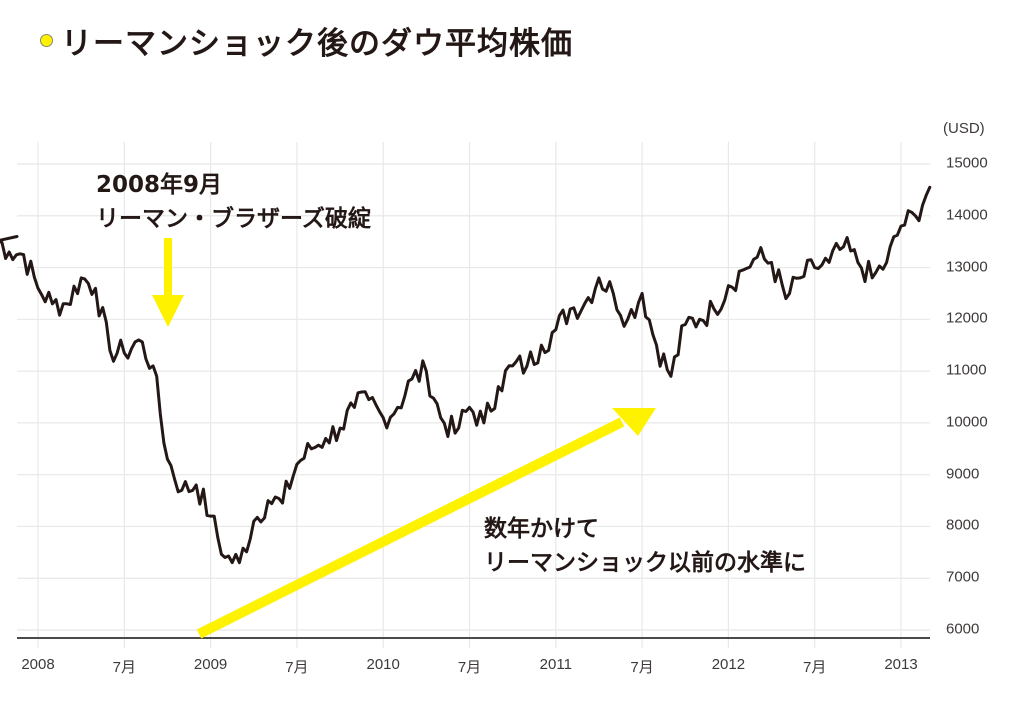  Describe the element at coordinates (964, 128) in the screenshot. I see `y-axis-unit: (USD)` at that location.